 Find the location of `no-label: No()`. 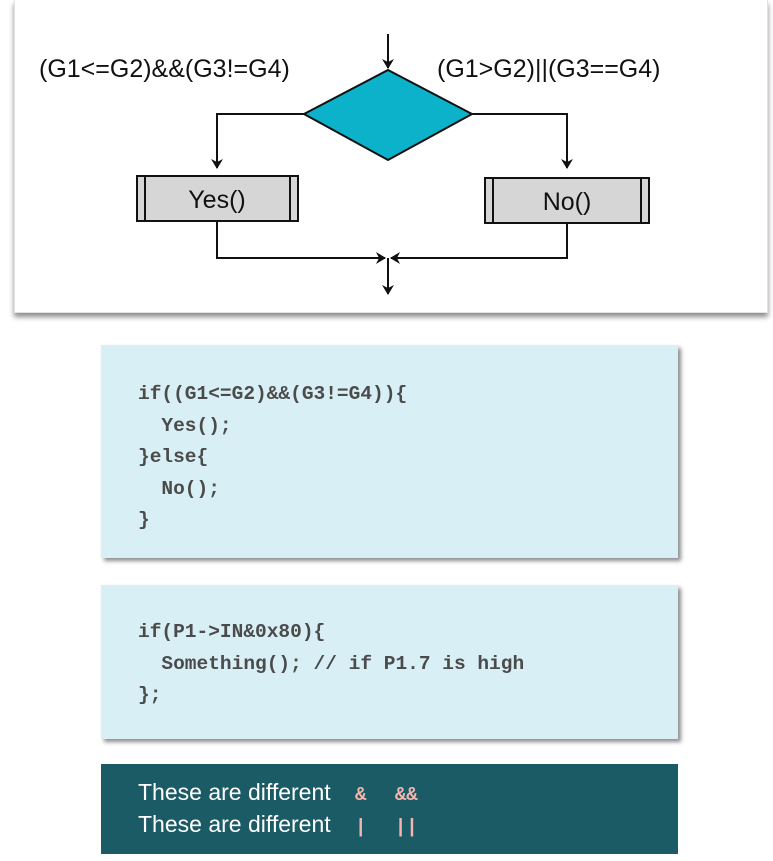

no-label: No() is located at coordinates (567, 202).